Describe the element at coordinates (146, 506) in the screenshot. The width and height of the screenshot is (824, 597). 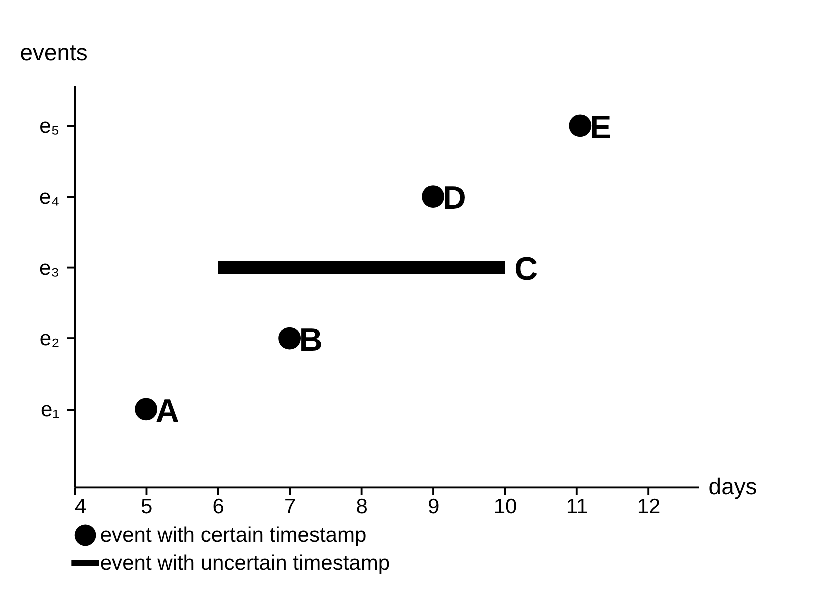
I see `x-tick-label: 5` at that location.